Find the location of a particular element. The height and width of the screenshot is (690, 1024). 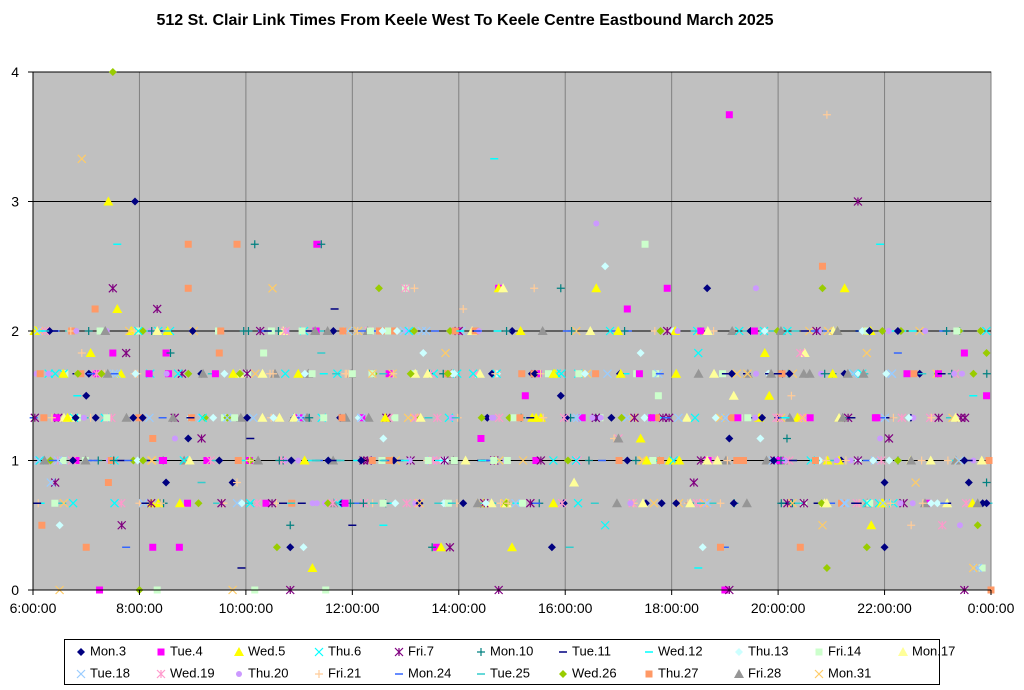

legend-label: Wed.26 is located at coordinates (594, 673).